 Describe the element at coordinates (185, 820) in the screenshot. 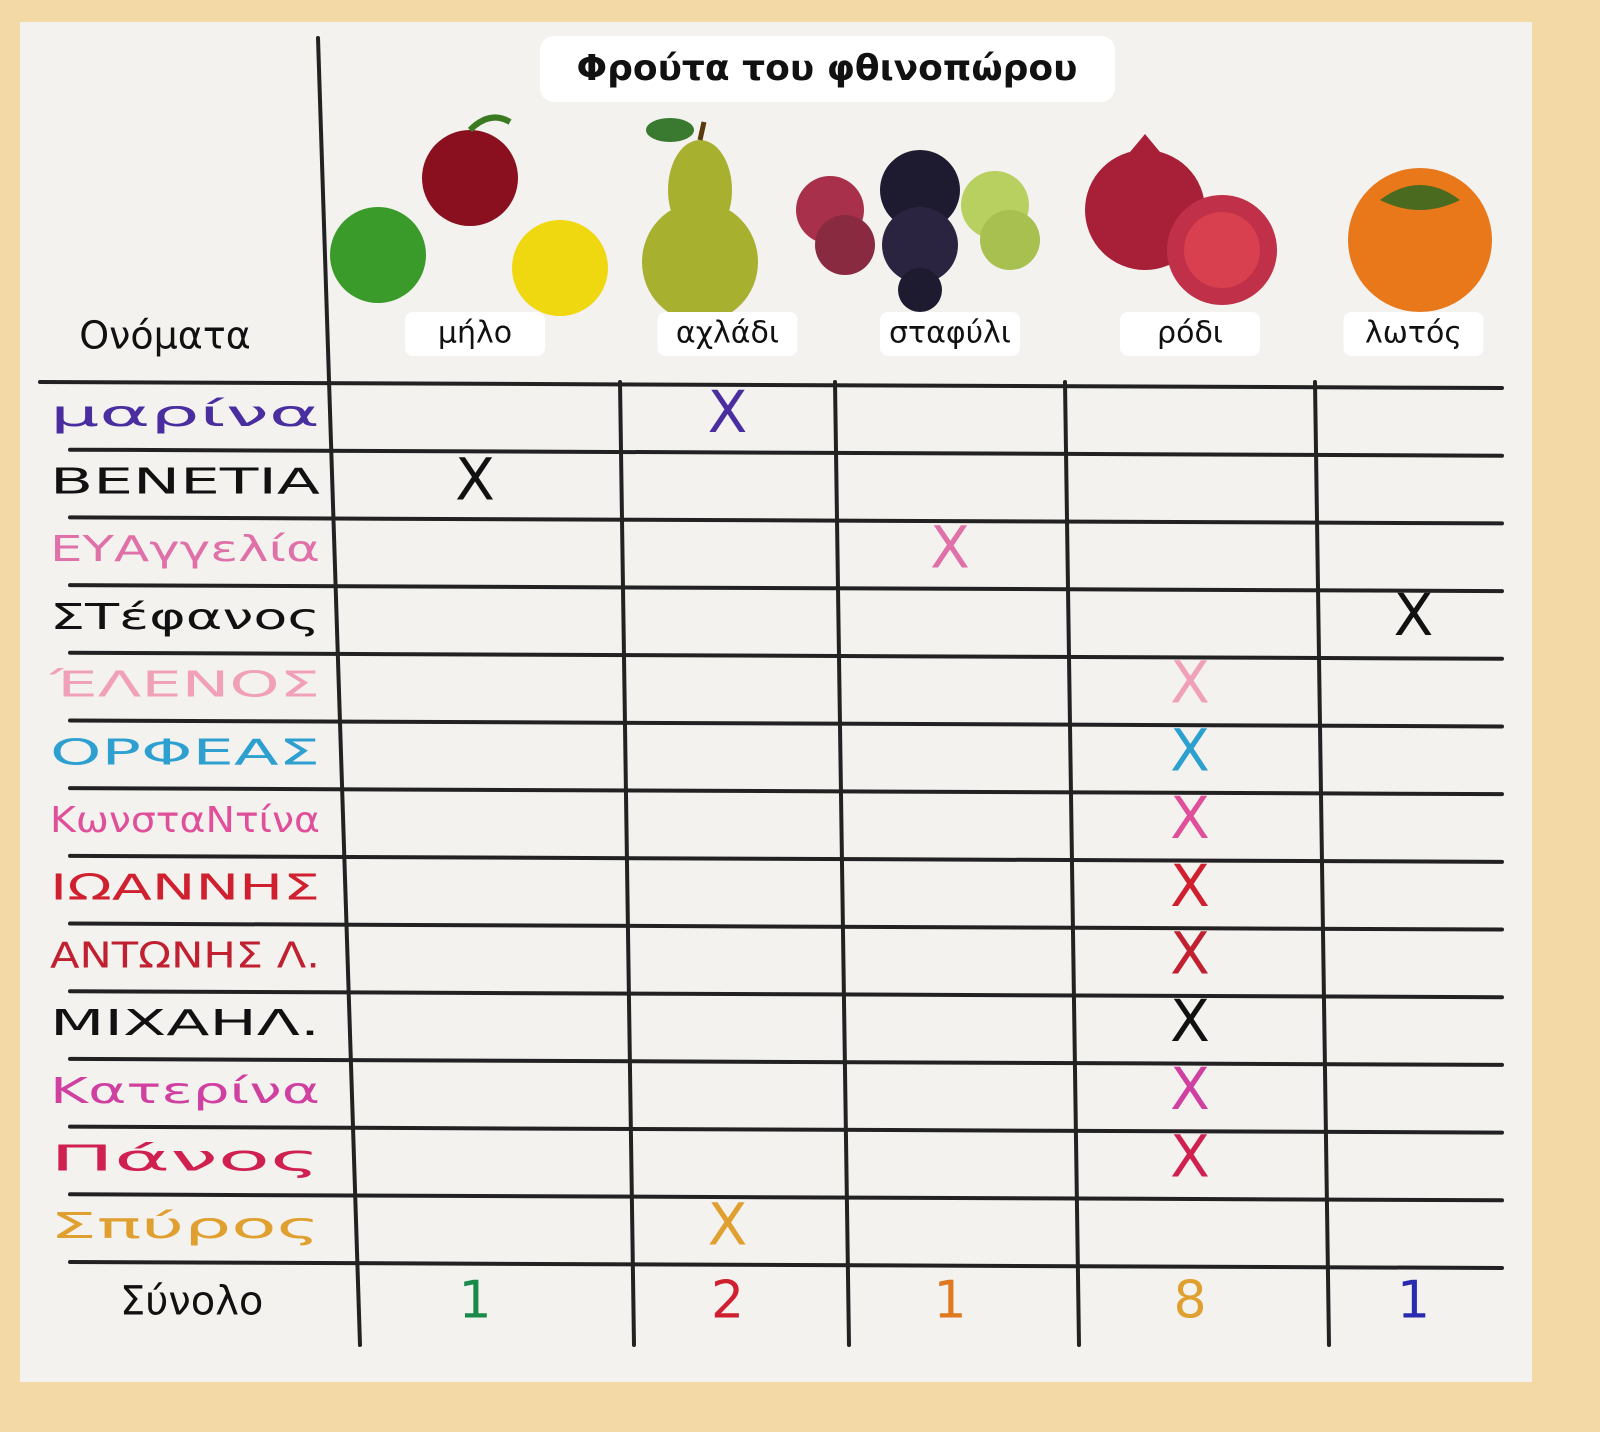

I see `student-name: ΚωνσταΝτίνα` at that location.